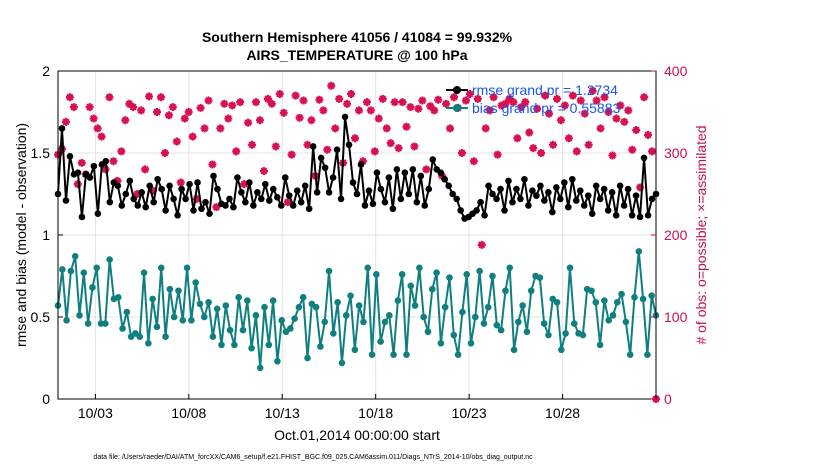 The height and width of the screenshot is (470, 830). What do you see at coordinates (669, 235) in the screenshot?
I see `right-axis-ticks: 0 100 200 300 400` at bounding box center [669, 235].